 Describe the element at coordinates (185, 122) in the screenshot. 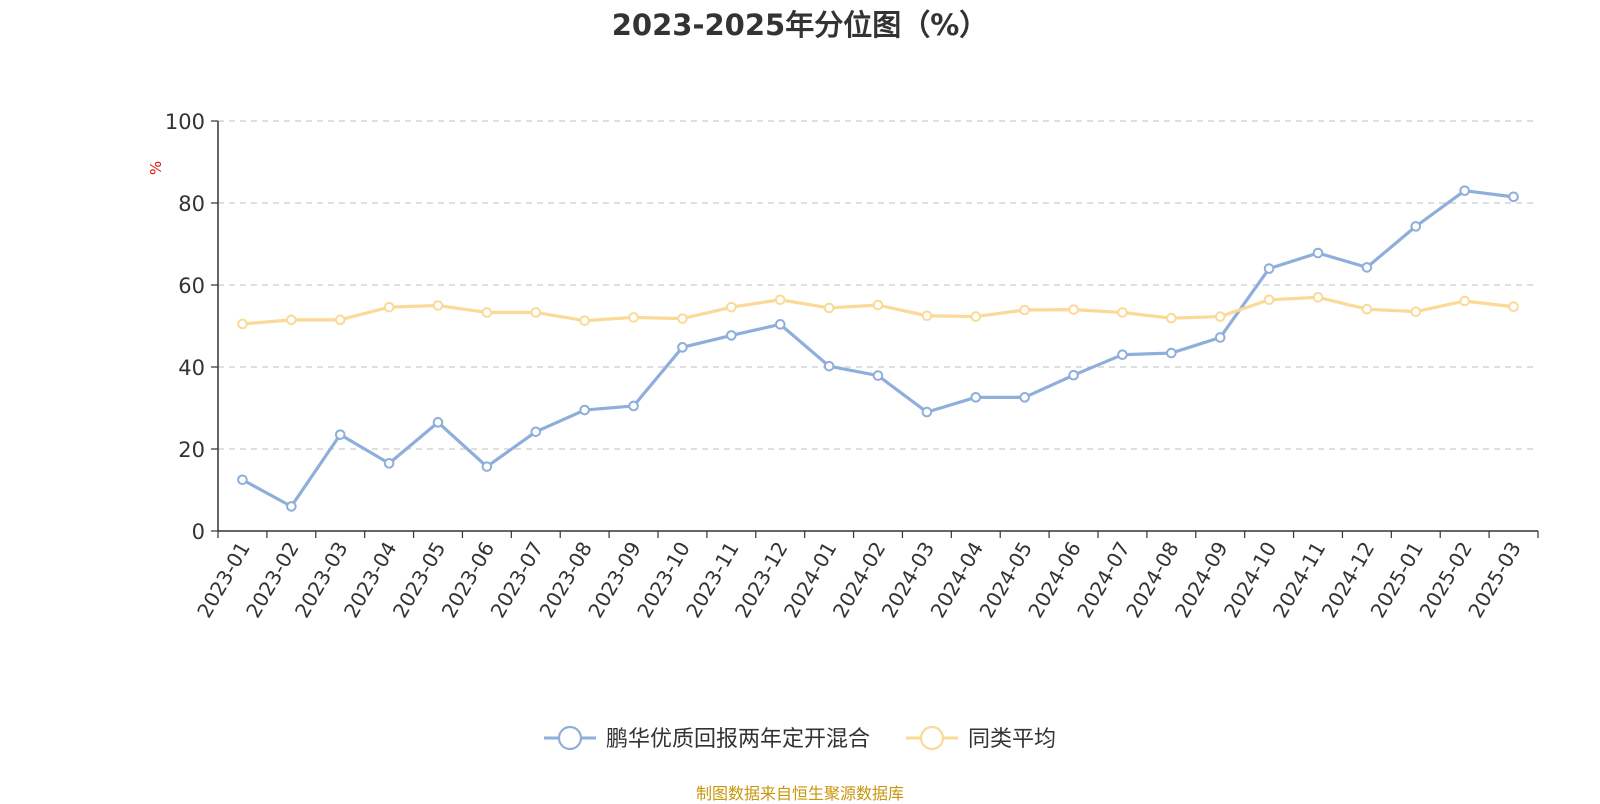

I see `y-tick-label: 100` at that location.